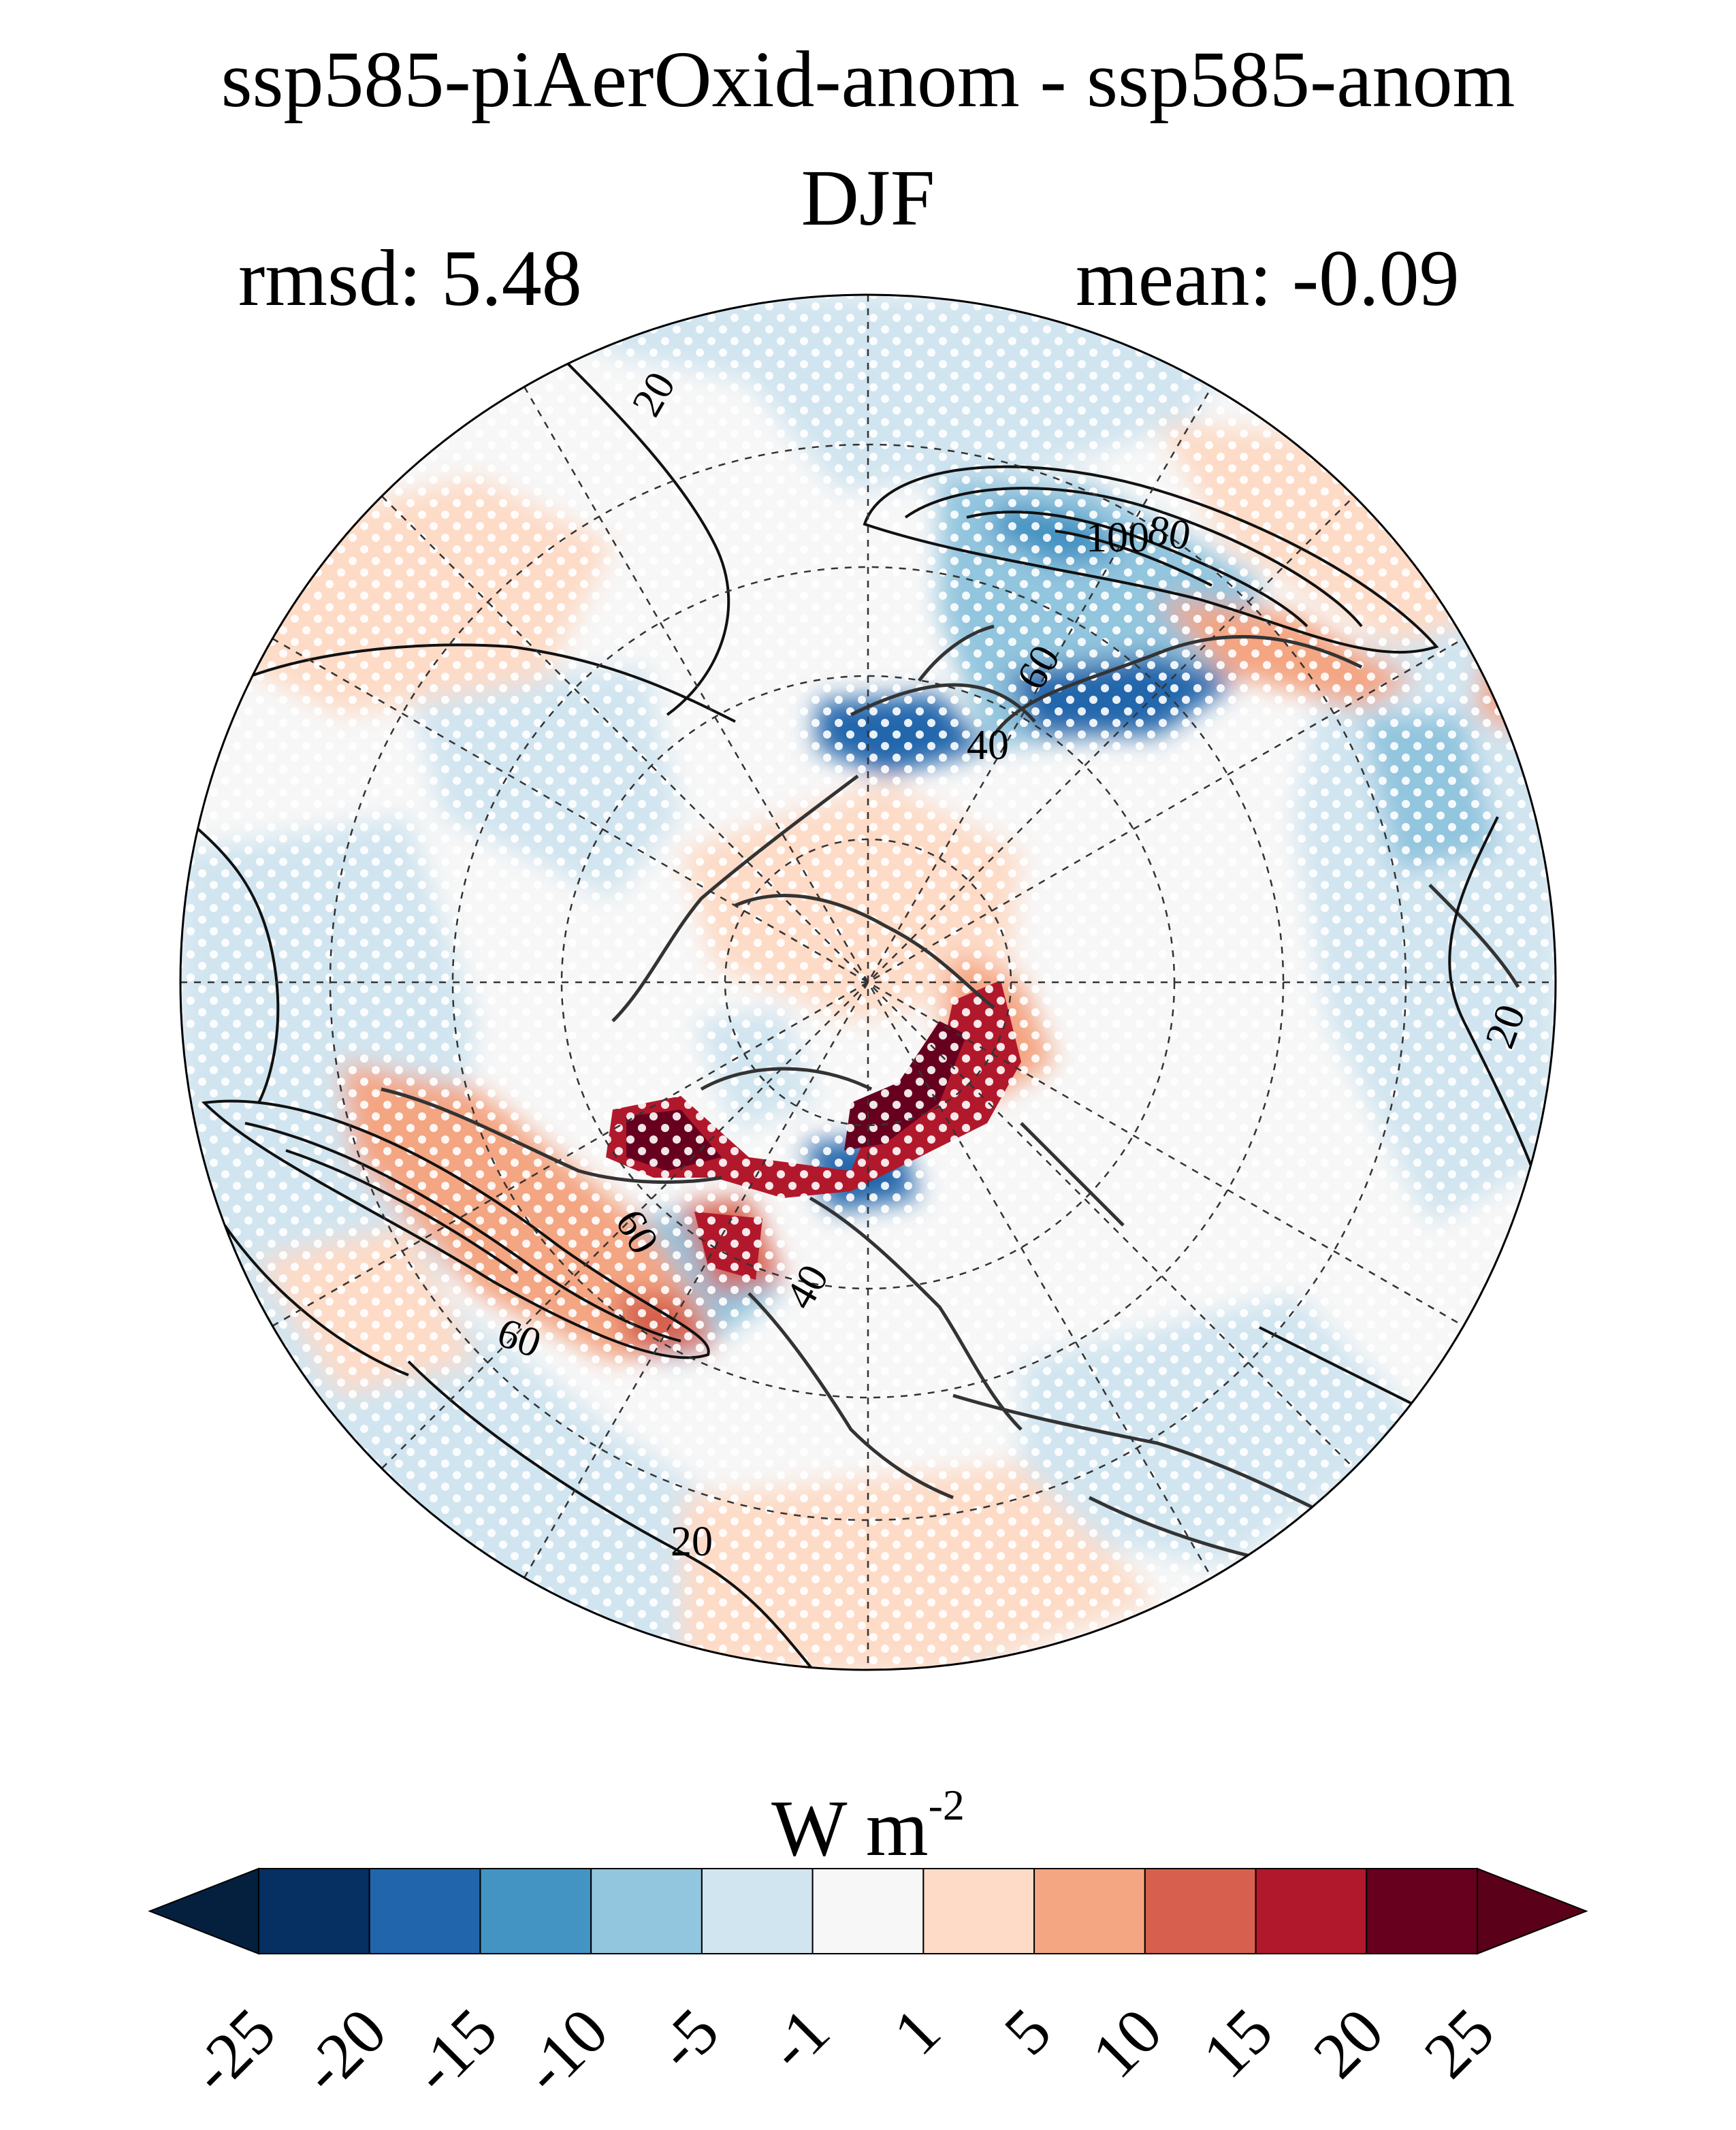 The height and width of the screenshot is (2130, 1736). What do you see at coordinates (988, 745) in the screenshot?
I see `contour-label: 40` at bounding box center [988, 745].